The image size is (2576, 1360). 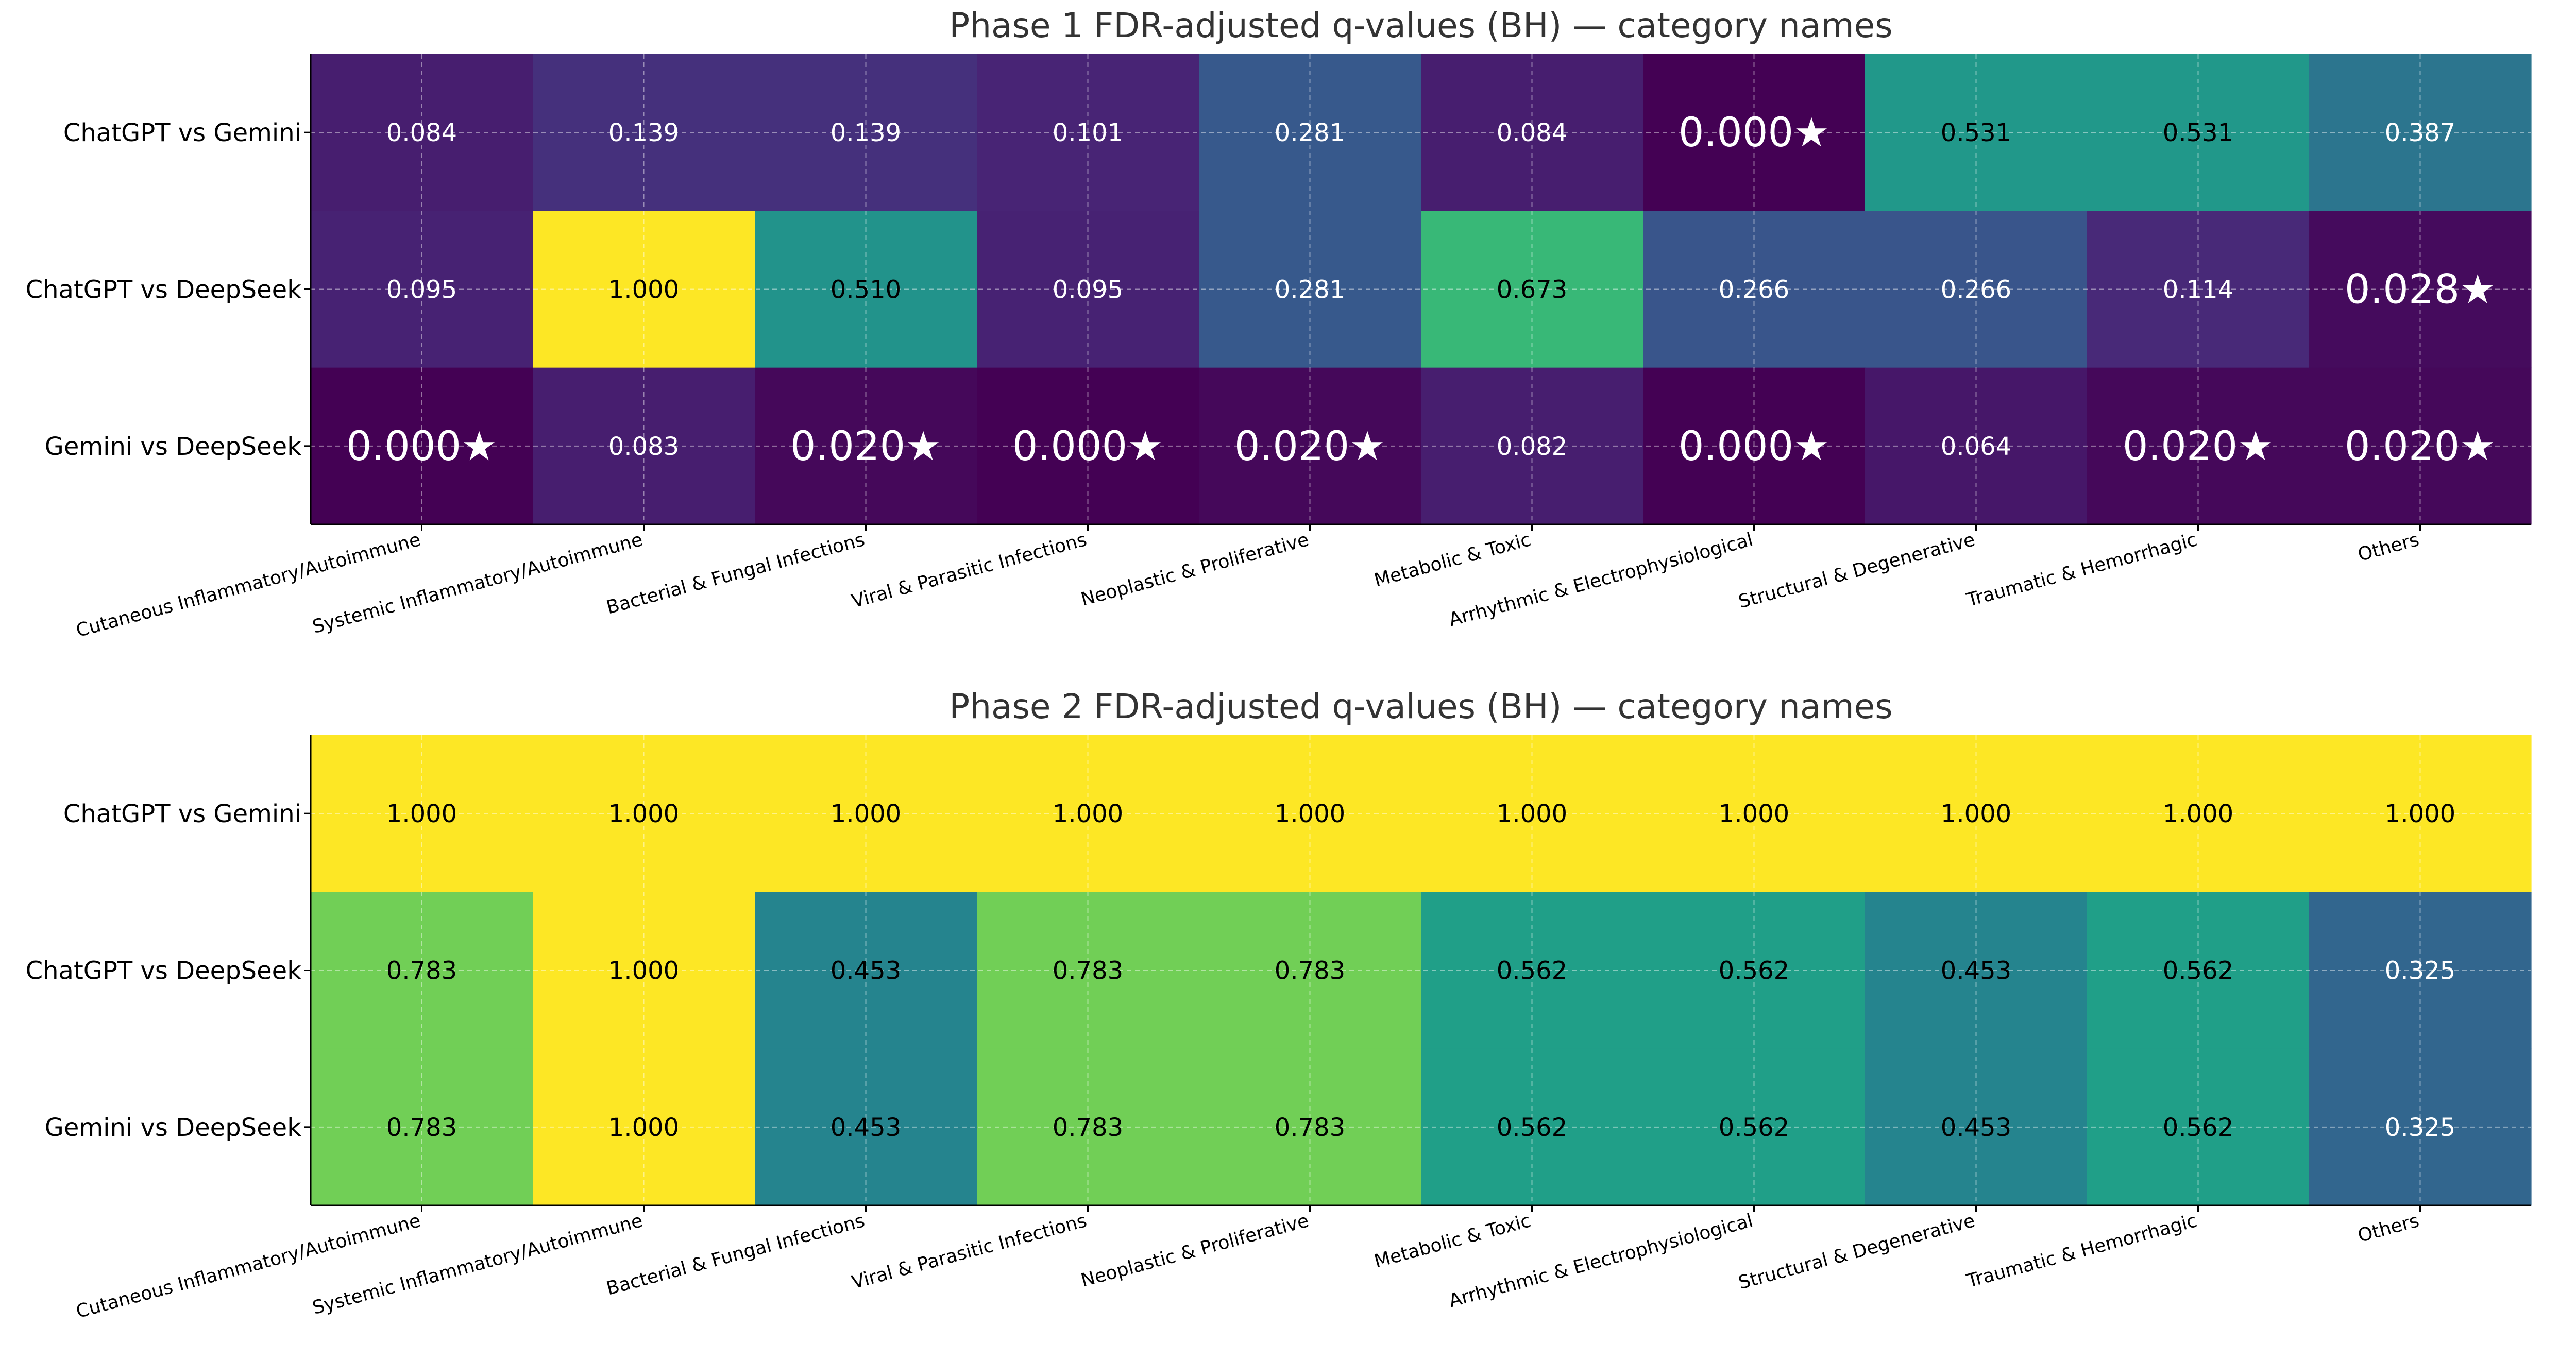 I want to click on cell-label: 0.453, so click(x=1976, y=1127).